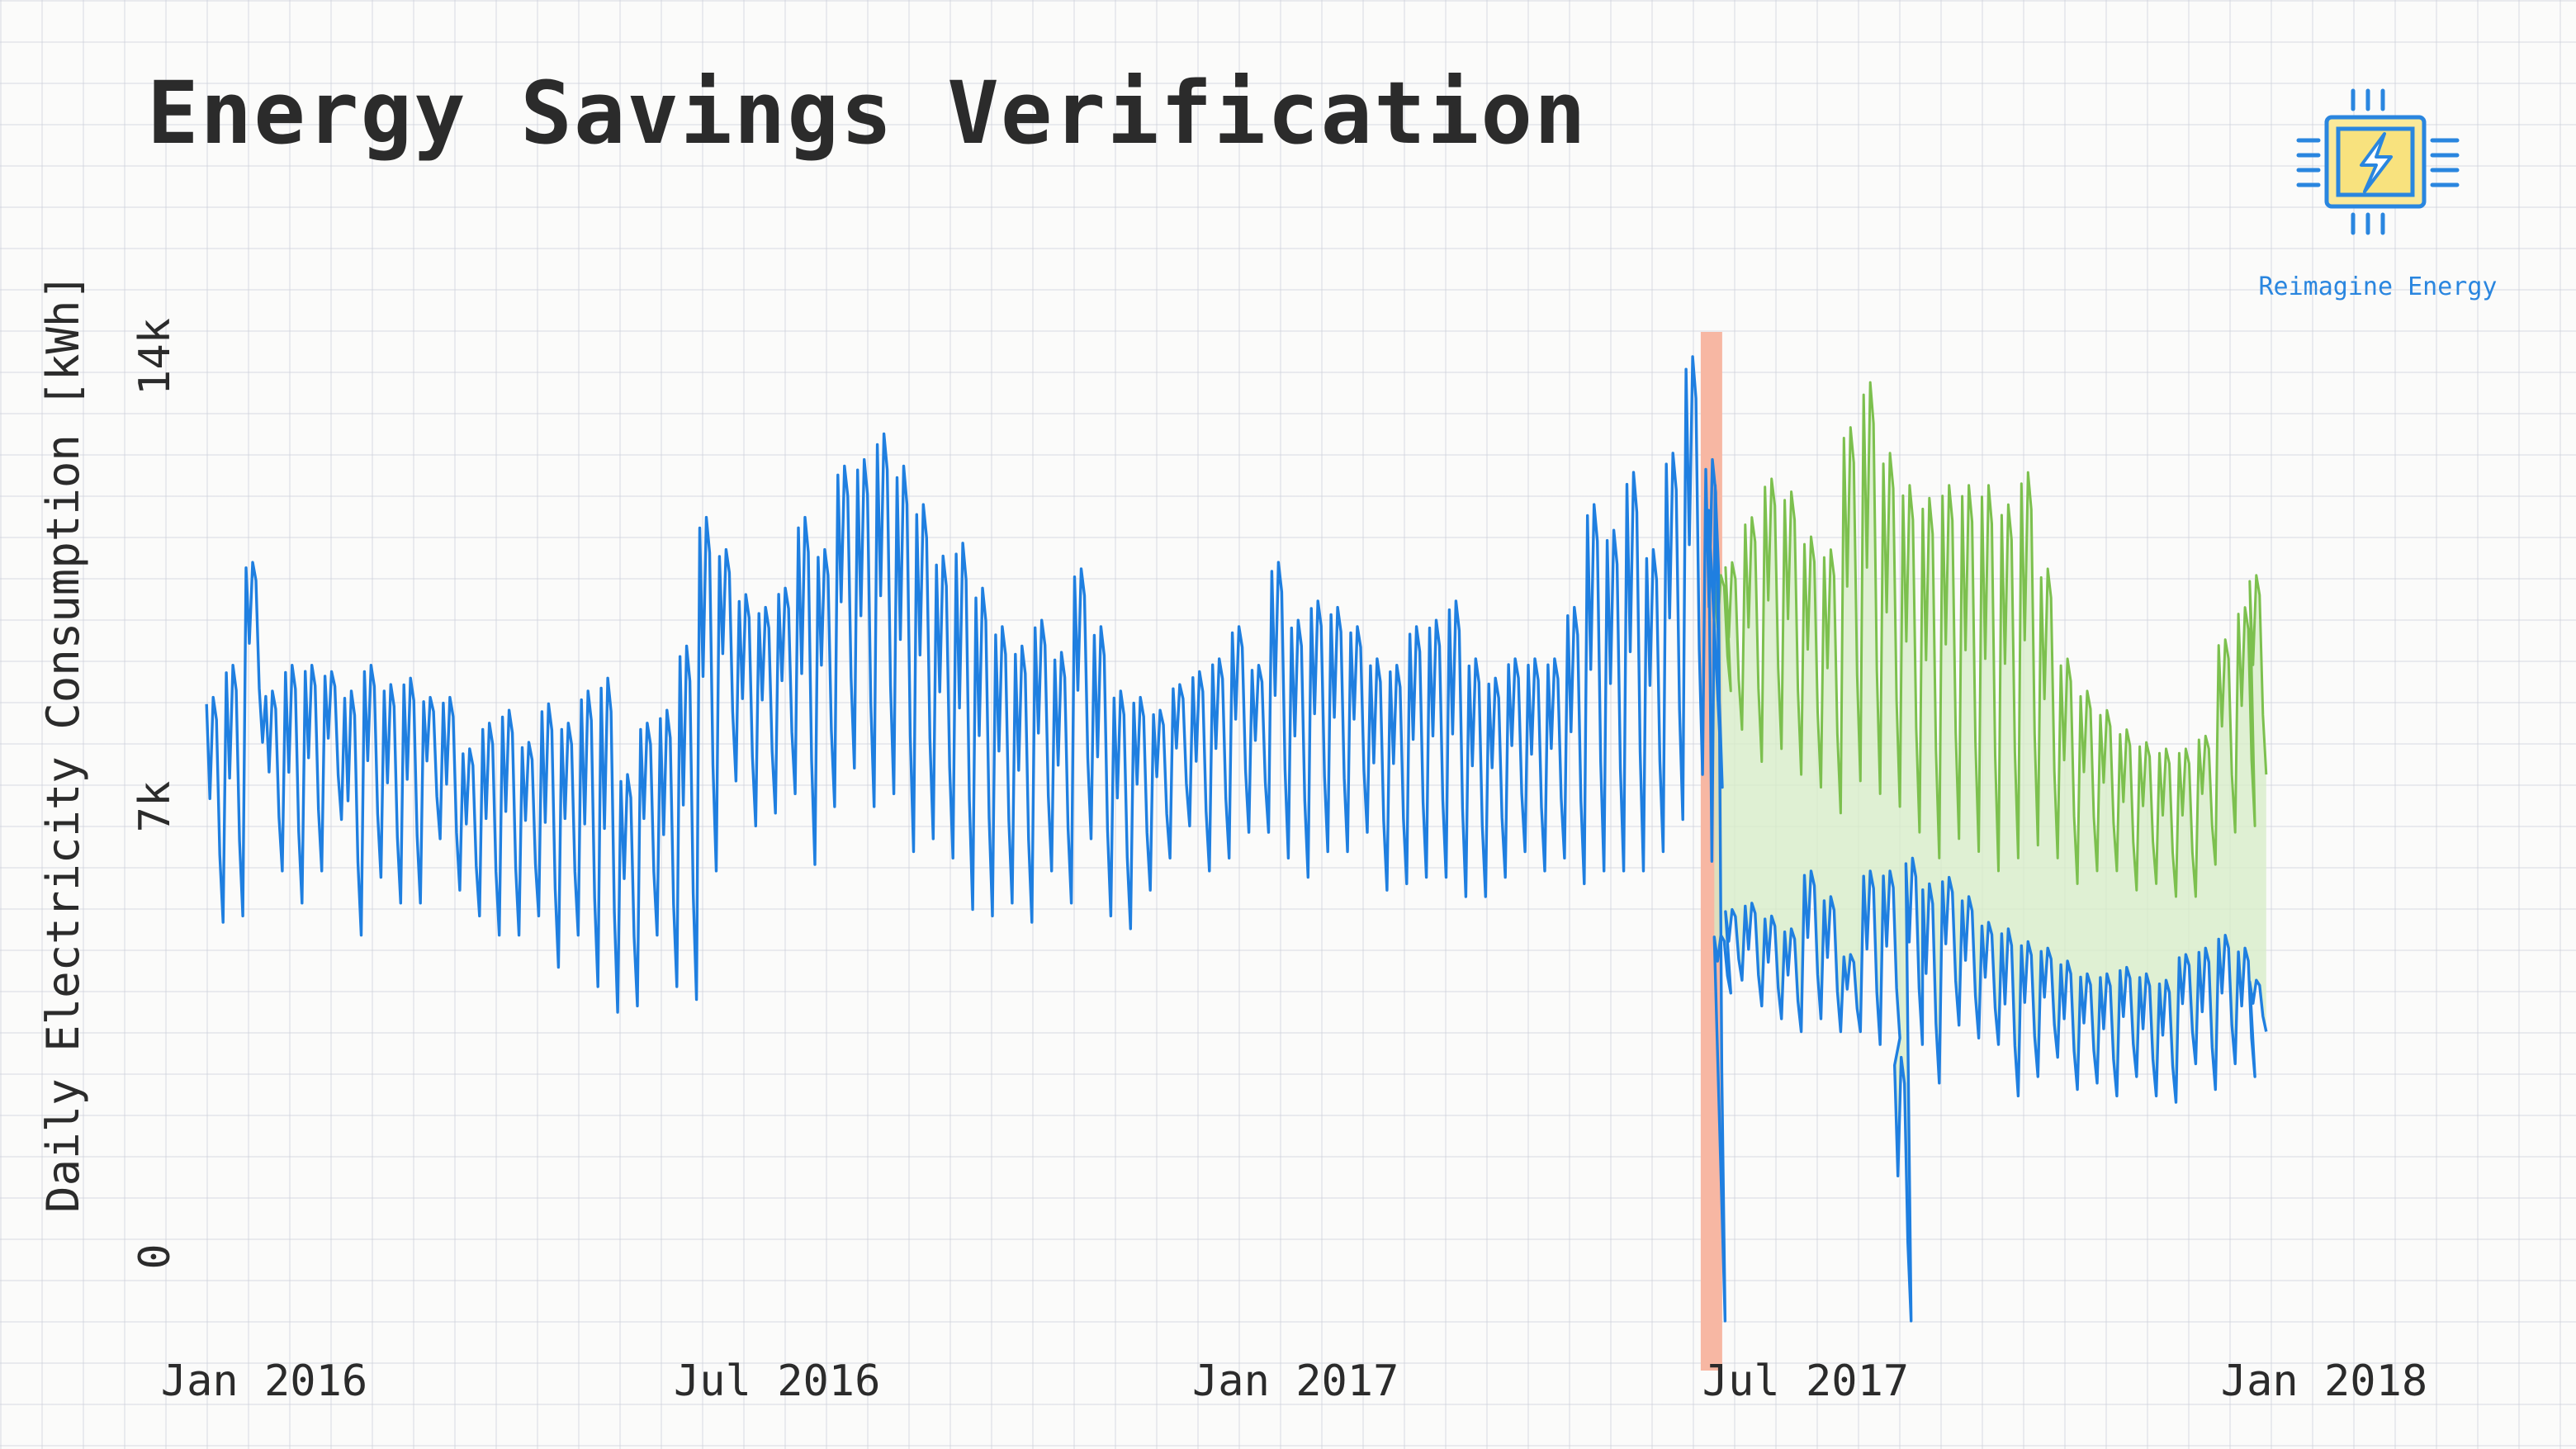 Image resolution: width=2576 pixels, height=1449 pixels. What do you see at coordinates (155, 356) in the screenshot?
I see `y-tick-label: 14k` at bounding box center [155, 356].